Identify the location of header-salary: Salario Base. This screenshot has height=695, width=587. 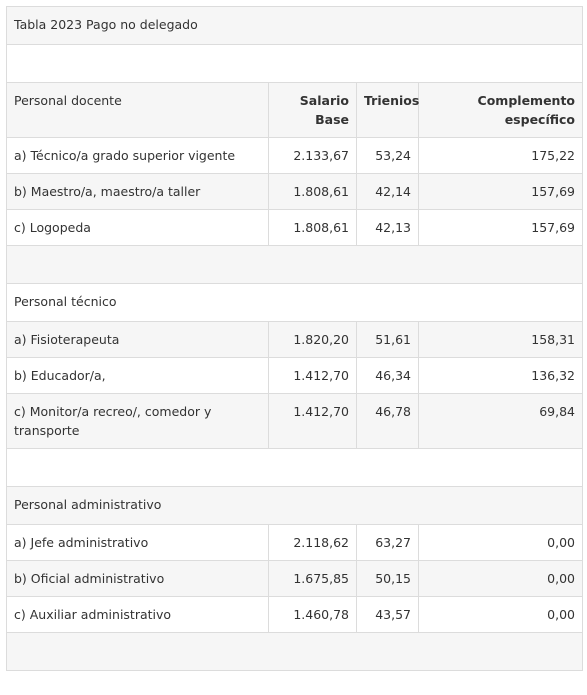
(312, 110).